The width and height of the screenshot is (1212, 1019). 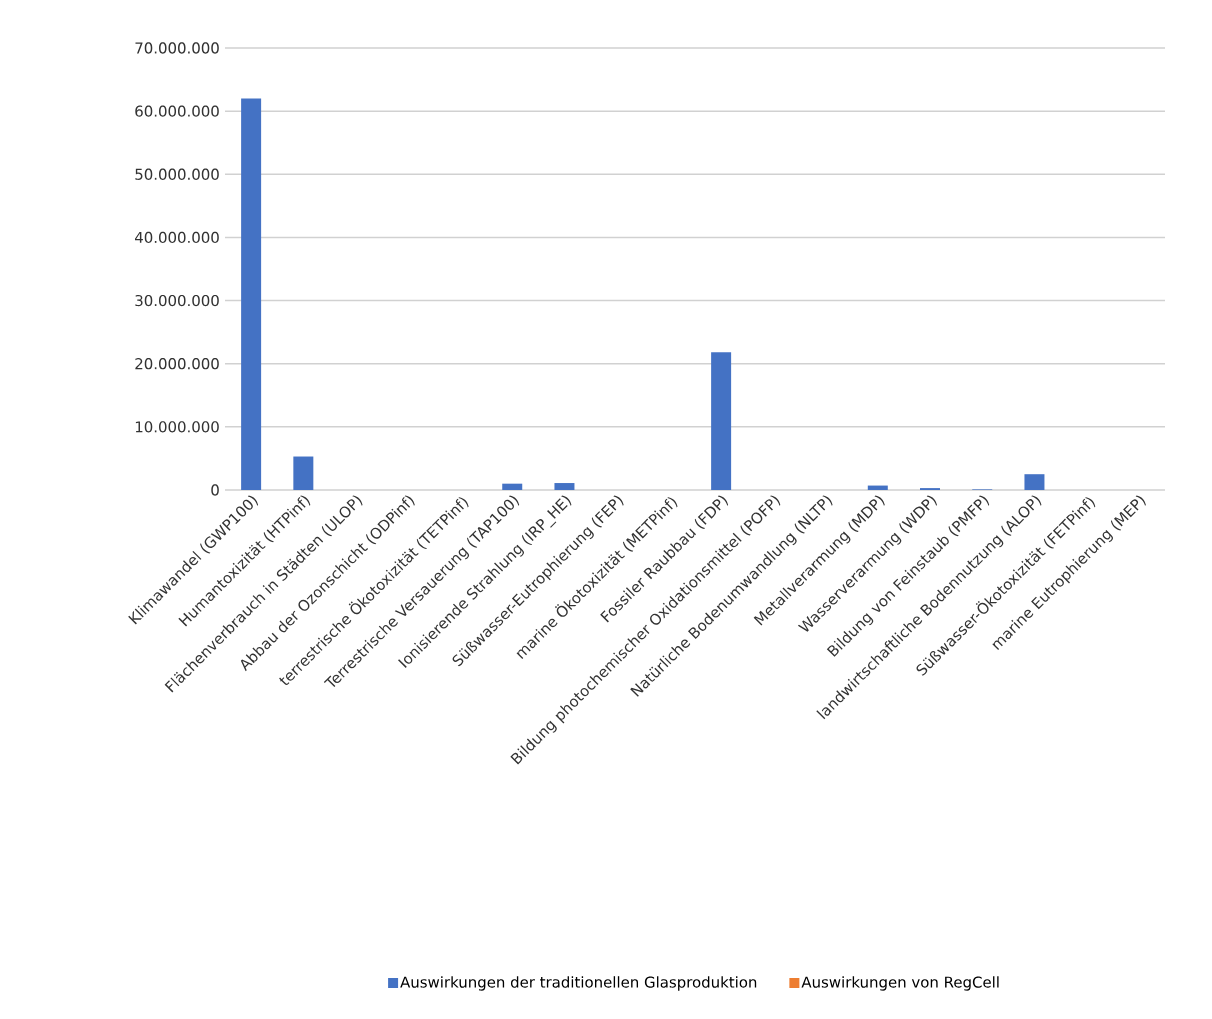 What do you see at coordinates (578, 983) in the screenshot?
I see `legend-label: Auswirkungen der traditionellen Glasproduktion` at bounding box center [578, 983].